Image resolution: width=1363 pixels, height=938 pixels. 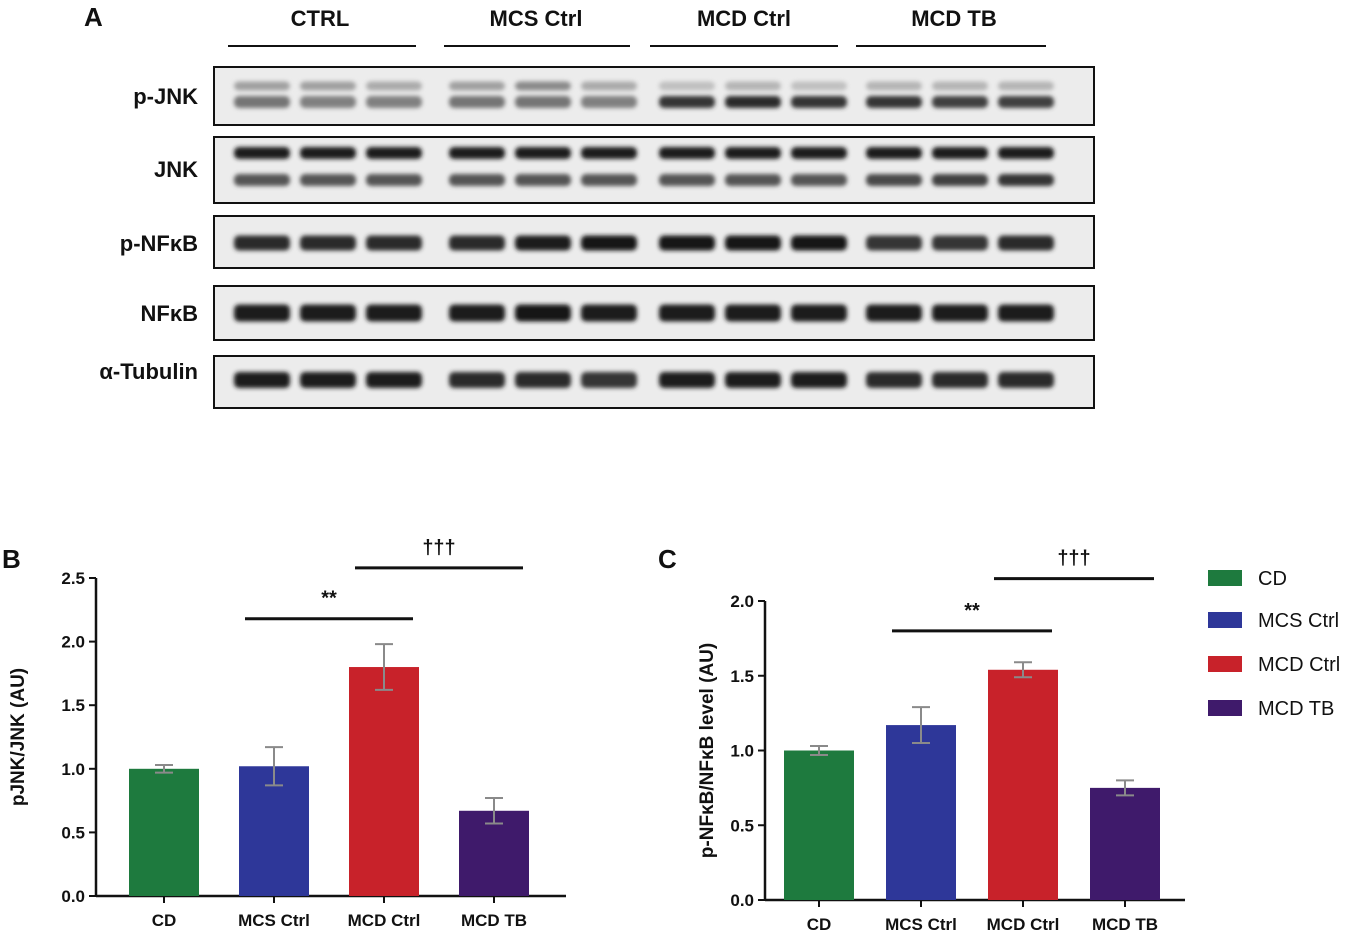 What do you see at coordinates (1225, 620) in the screenshot?
I see `legend-swatch-mcs-ctrl` at bounding box center [1225, 620].